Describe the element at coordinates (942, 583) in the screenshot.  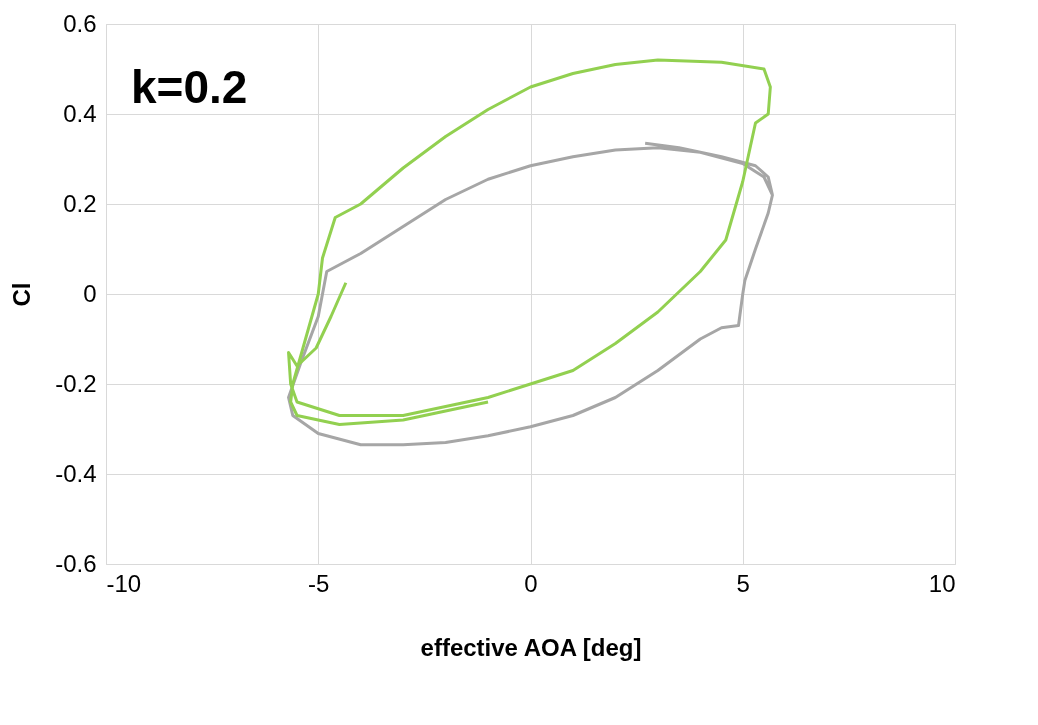
I see `x-tick-label: 10` at that location.